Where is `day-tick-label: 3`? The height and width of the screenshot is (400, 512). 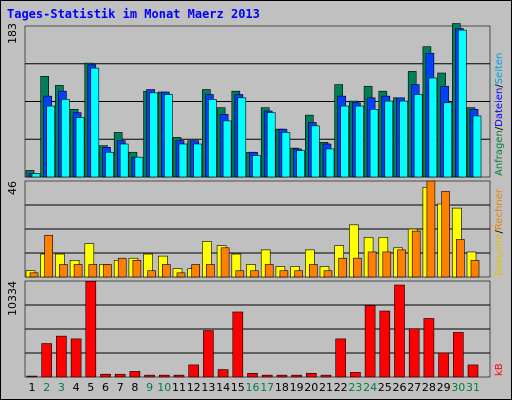
day-tick-label: 3 is located at coordinates (61, 387).